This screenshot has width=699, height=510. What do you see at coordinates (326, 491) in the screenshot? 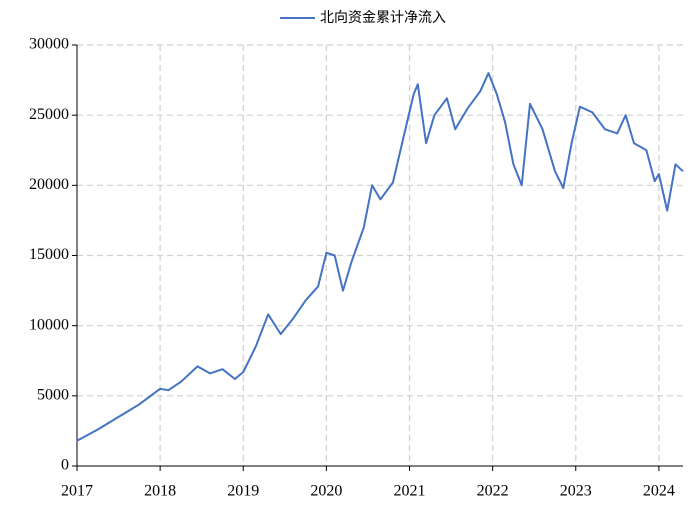
I see `x-tick-label: 2020` at bounding box center [326, 491].